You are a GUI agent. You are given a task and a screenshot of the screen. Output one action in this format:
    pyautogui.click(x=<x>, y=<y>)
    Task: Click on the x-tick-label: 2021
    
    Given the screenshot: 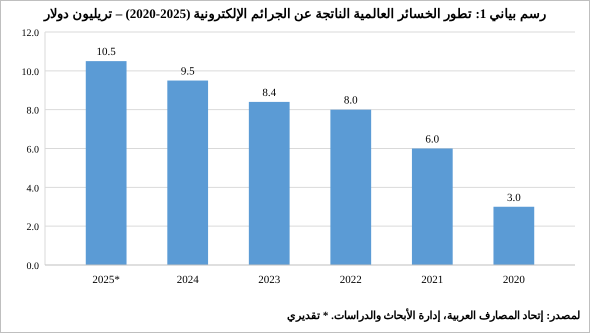 What is the action you would take?
    pyautogui.click(x=432, y=280)
    